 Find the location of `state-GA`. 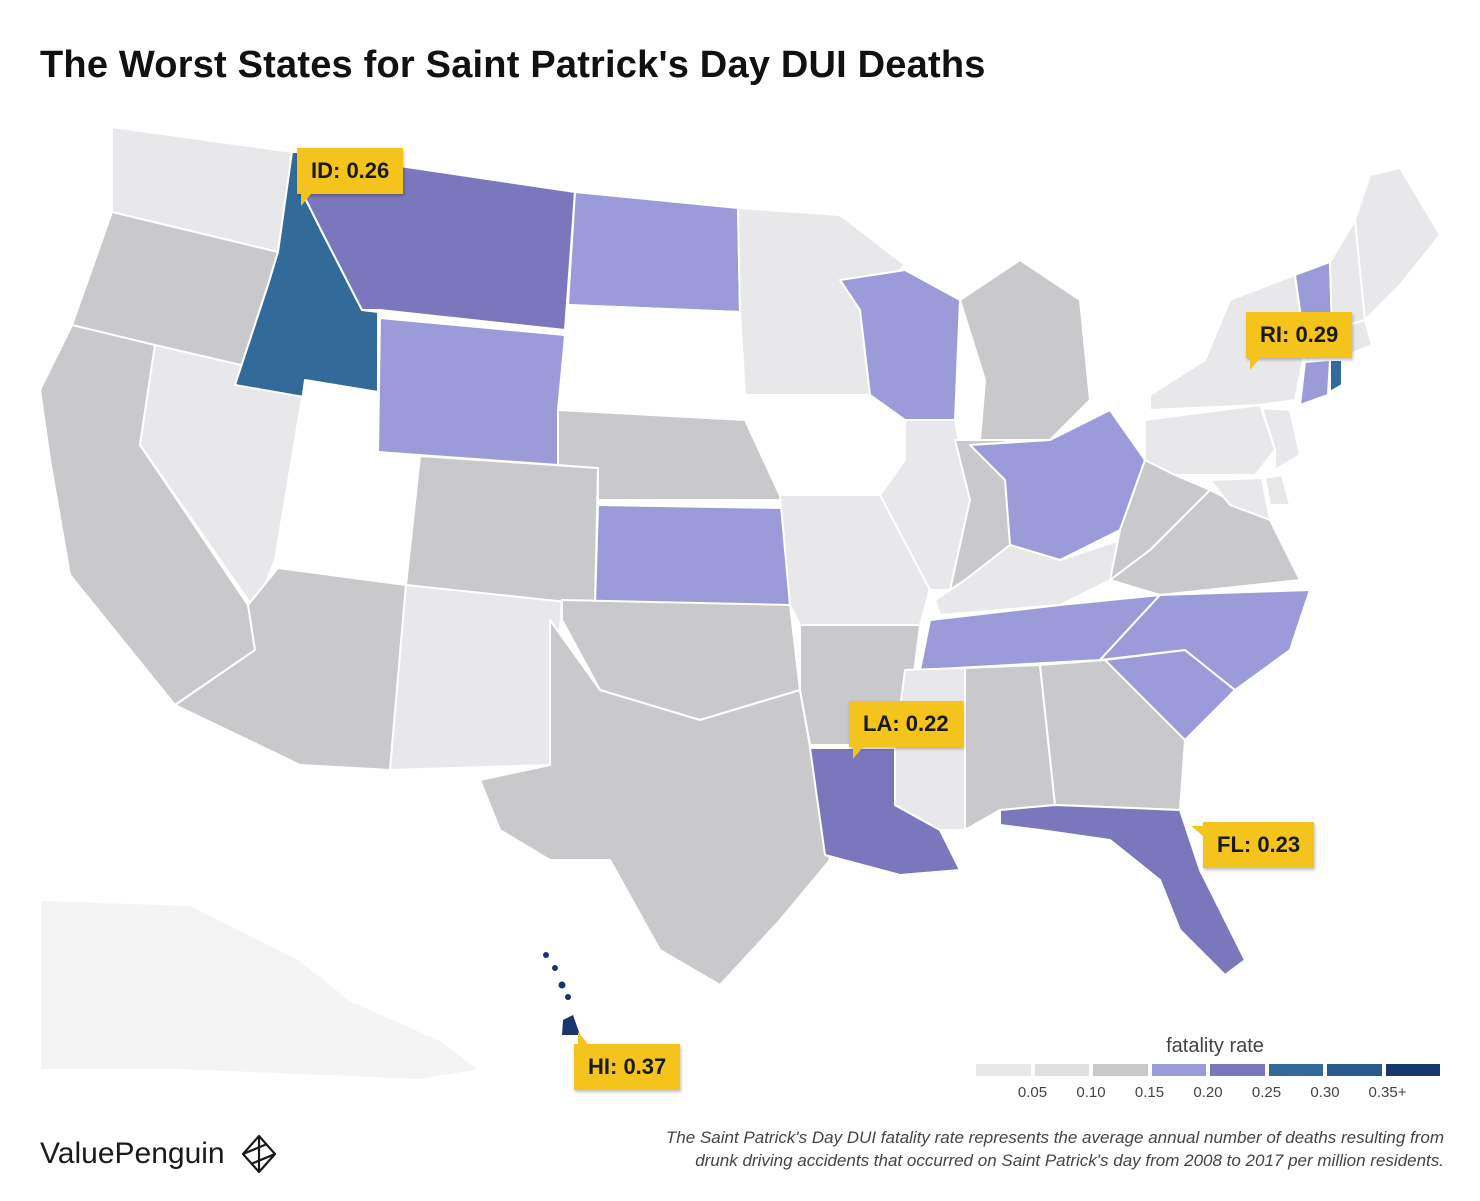

state-GA is located at coordinates (1112, 735).